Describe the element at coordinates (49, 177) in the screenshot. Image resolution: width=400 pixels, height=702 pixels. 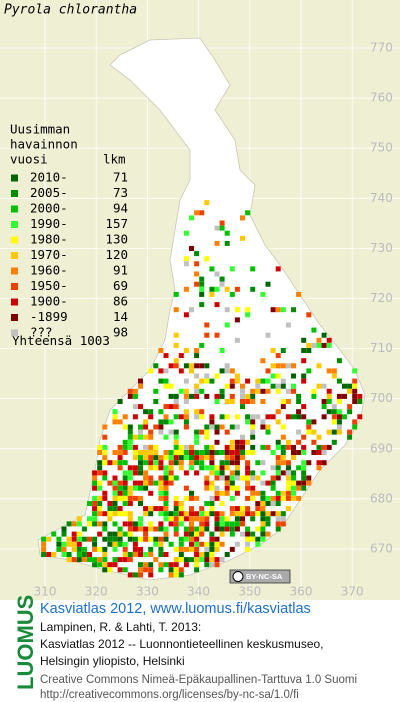
I see `legend-label: 2010-` at that location.